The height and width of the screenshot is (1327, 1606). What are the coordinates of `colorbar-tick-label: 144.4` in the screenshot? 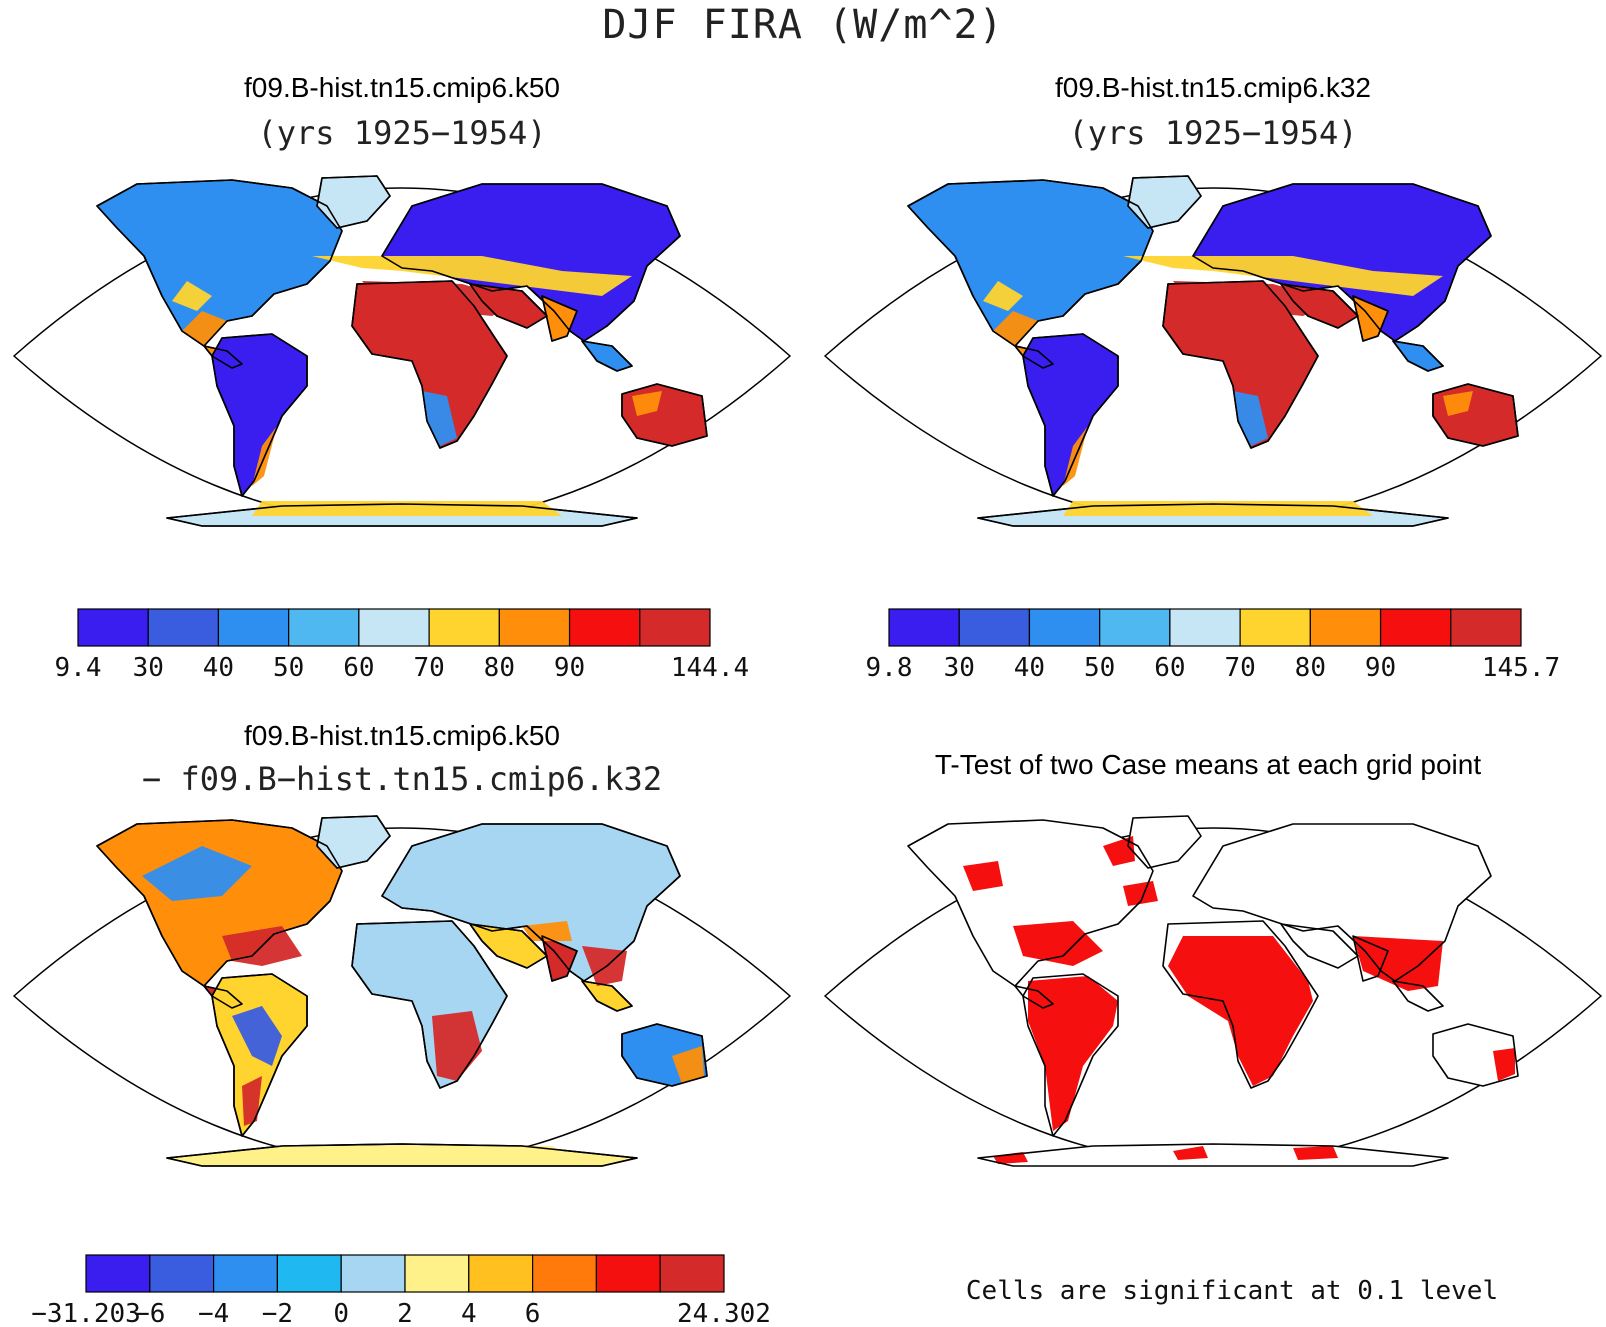 It's located at (710, 668).